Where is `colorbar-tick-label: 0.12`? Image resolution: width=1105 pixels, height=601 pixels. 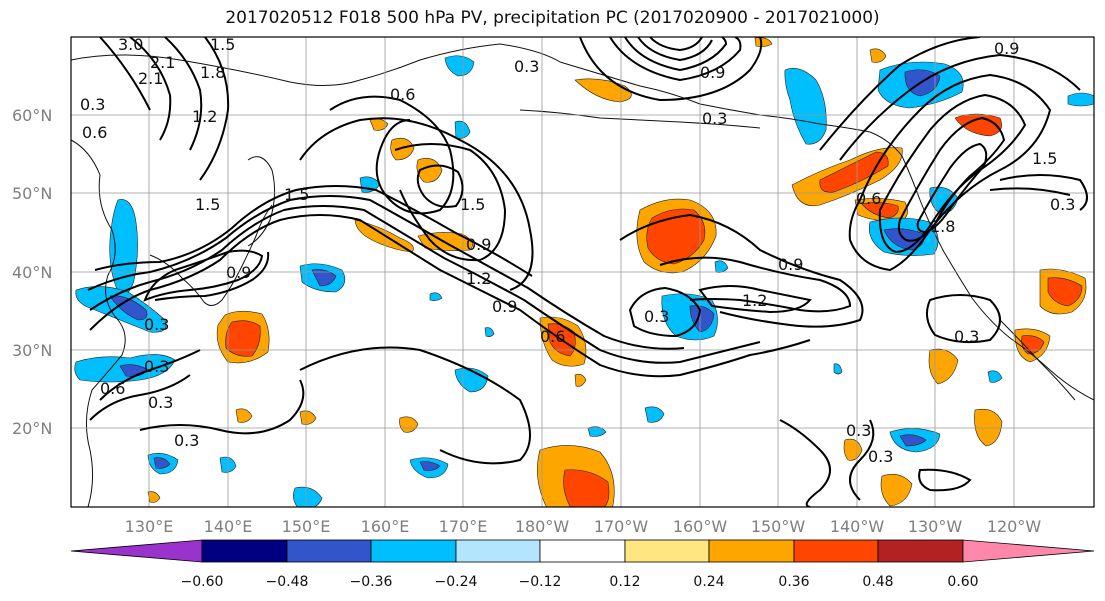
colorbar-tick-label: 0.12 is located at coordinates (624, 582).